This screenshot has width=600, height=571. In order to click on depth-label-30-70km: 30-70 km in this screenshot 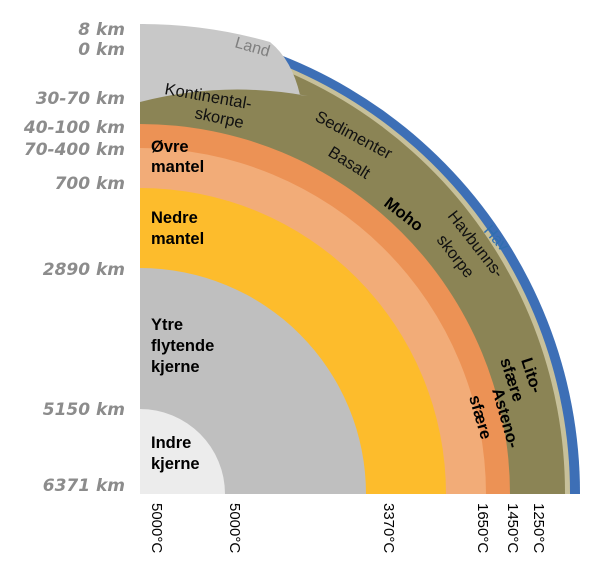, I will do `click(80, 99)`.